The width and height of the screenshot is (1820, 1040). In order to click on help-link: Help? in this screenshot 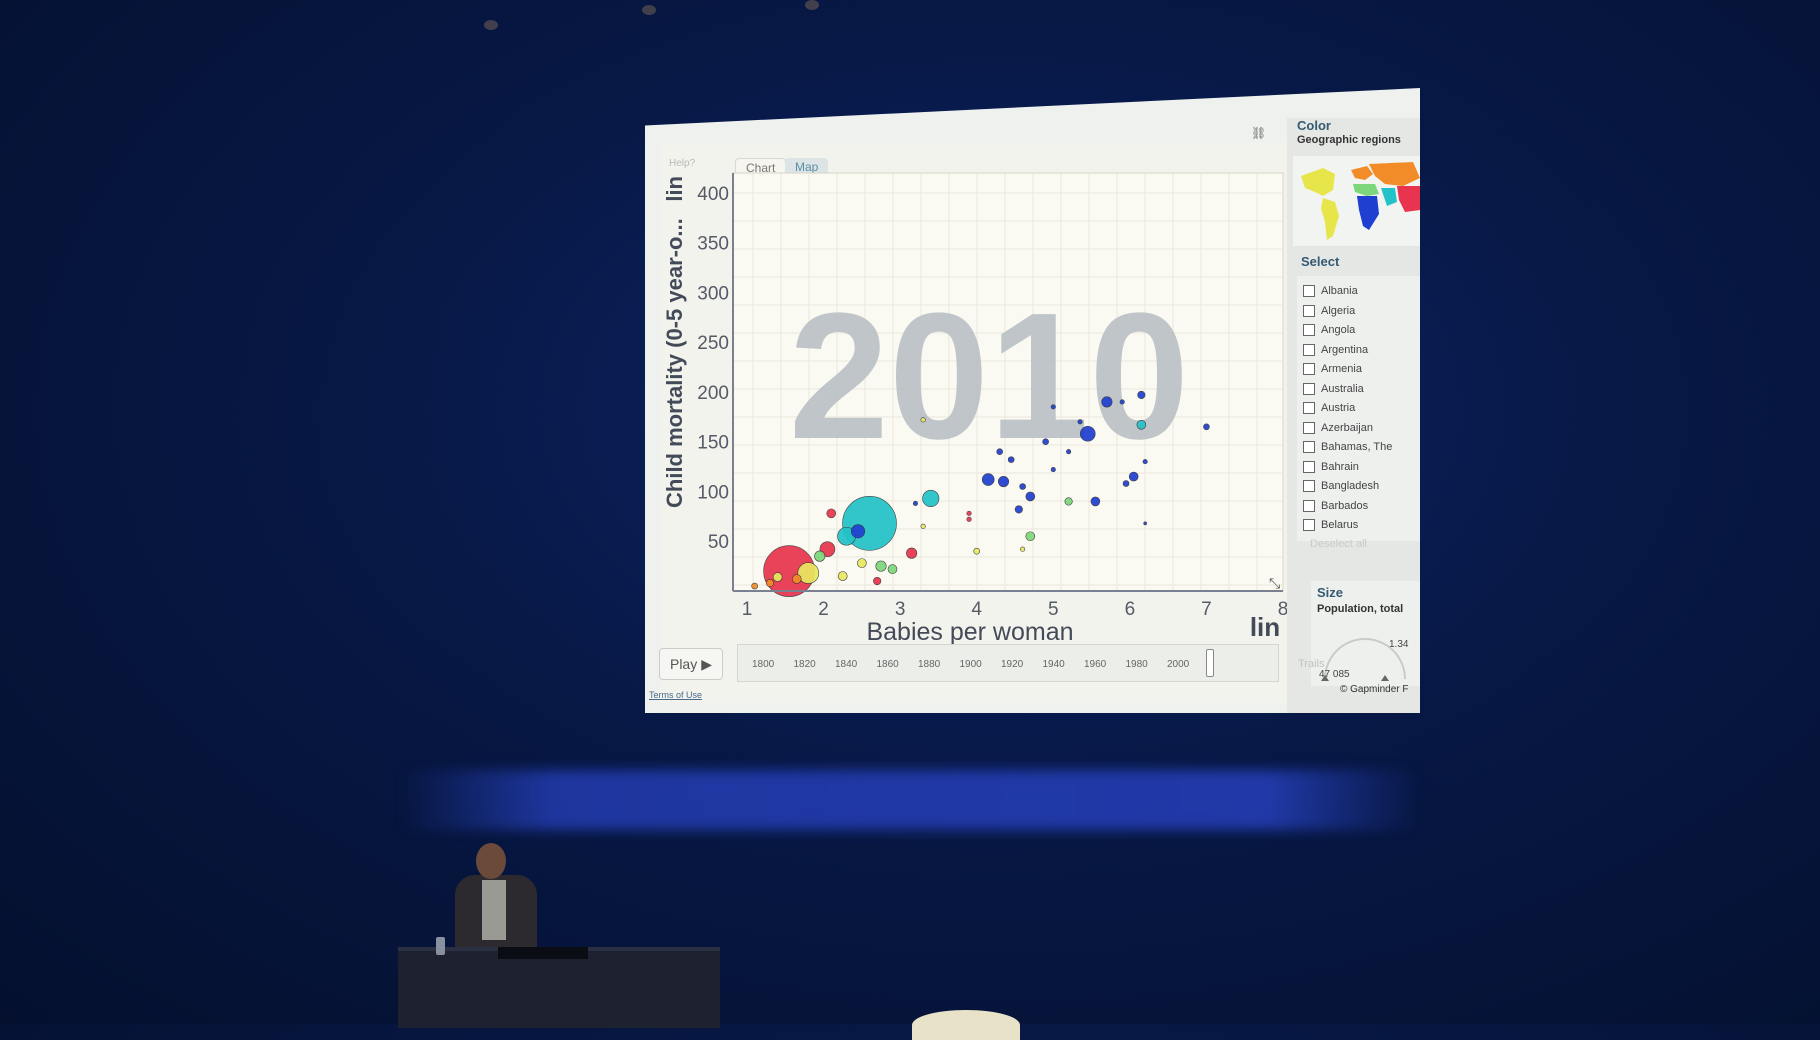, I will do `click(682, 163)`.